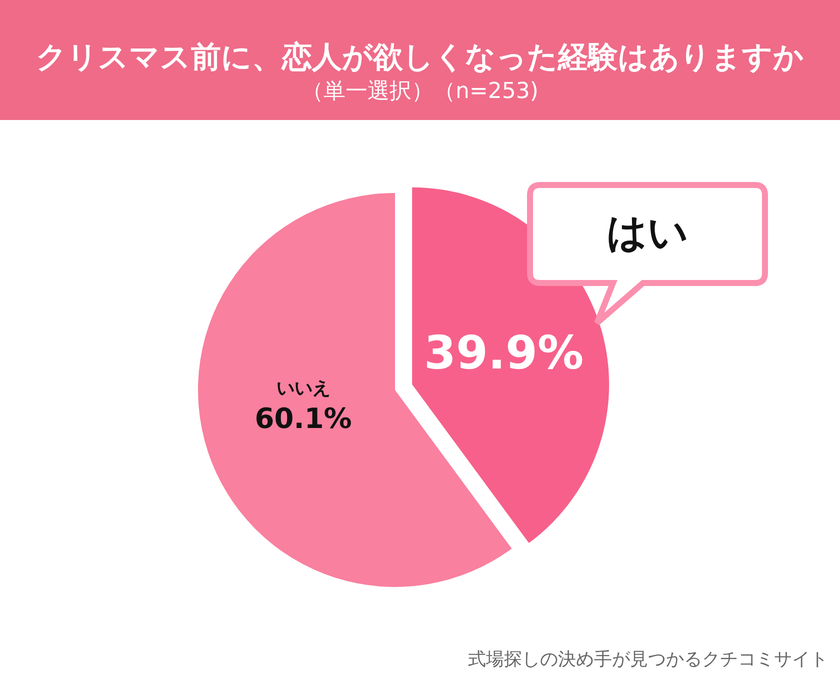 The image size is (840, 680). Describe the element at coordinates (420, 91) in the screenshot. I see `chart-subtitle: （単一選択）（n=253)` at that location.